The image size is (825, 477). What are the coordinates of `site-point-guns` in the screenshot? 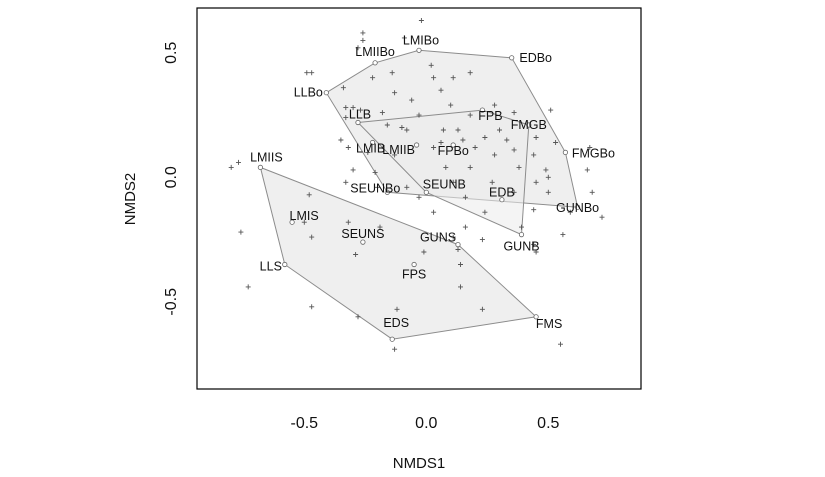 It's located at (458, 245).